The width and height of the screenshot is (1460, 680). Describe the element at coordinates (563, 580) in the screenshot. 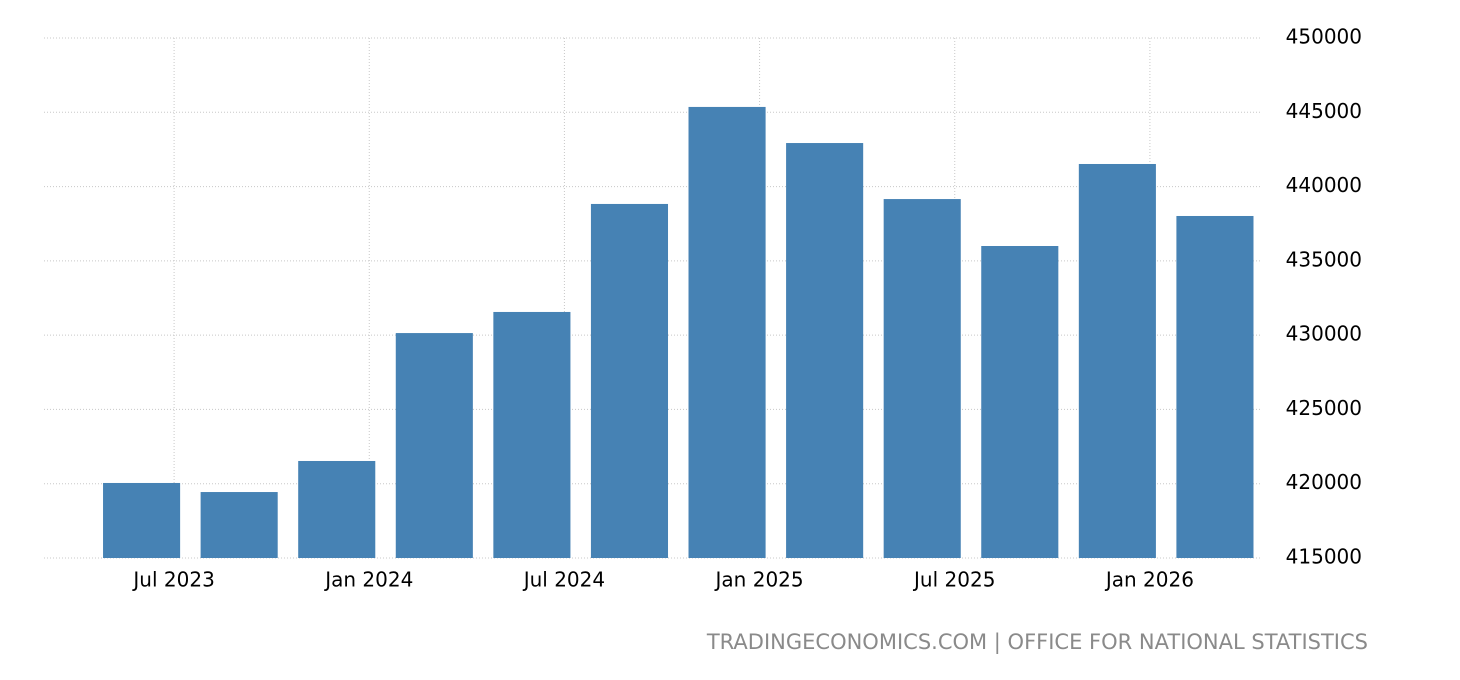

I see `x-tick-label: Jul 2024` at that location.